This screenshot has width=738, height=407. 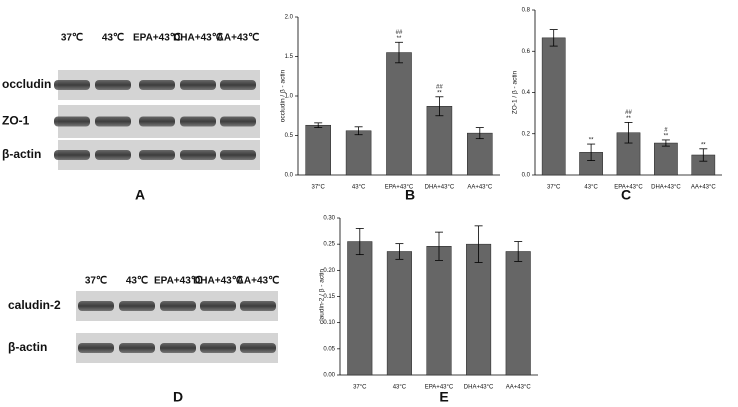 I want to click on y-tick-label: 0.8, so click(x=526, y=11).